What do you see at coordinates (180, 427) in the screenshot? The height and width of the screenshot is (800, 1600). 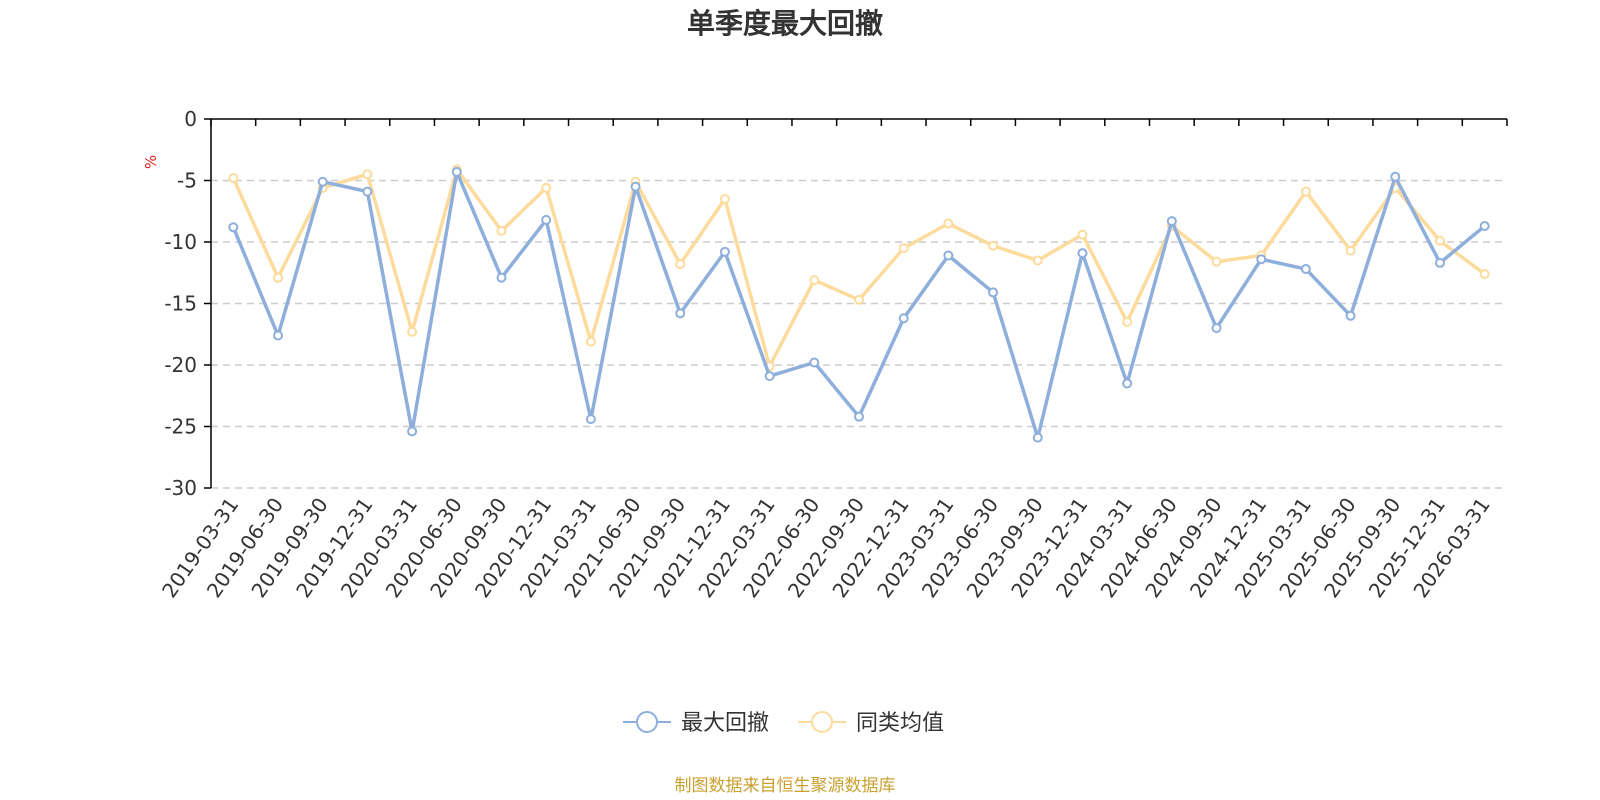 I see `y-tick-label: -25` at bounding box center [180, 427].